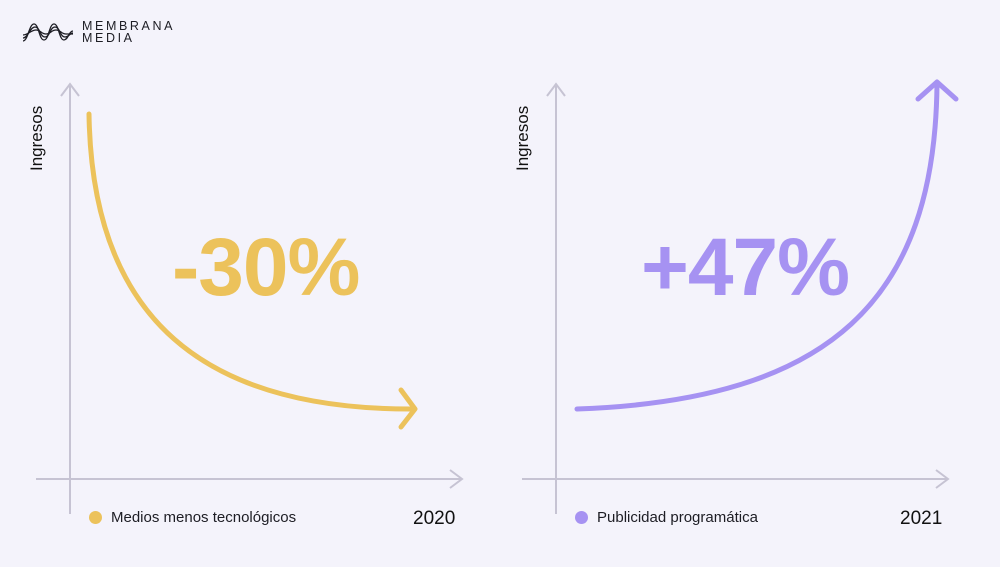 The image size is (1000, 567). I want to click on right-legend: Publicidad programática, so click(666, 517).